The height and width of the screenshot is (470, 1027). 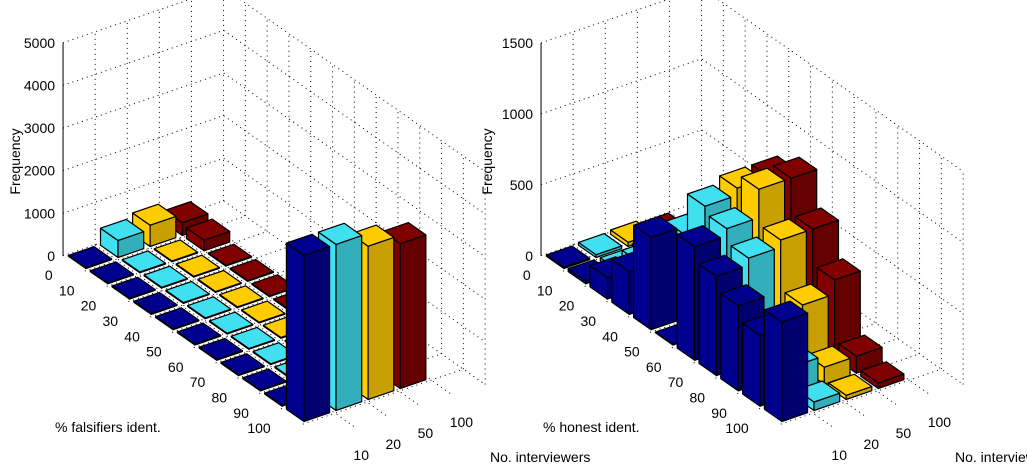 I want to click on x-axis-label: % falsifiers ident., so click(x=108, y=427).